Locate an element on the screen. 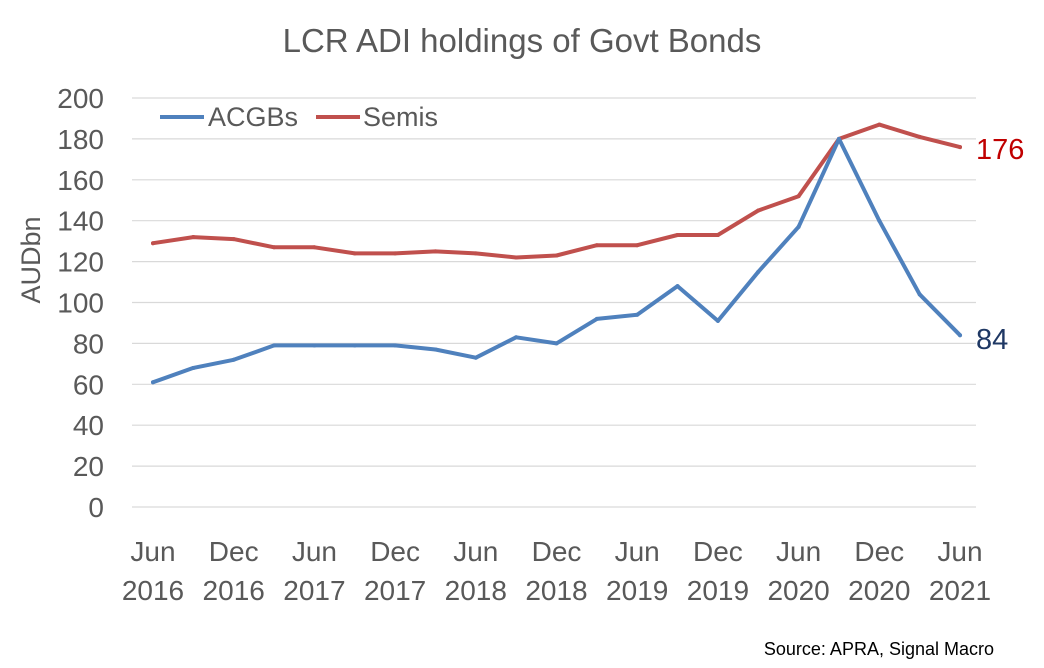  x-tick-label: Dec 2018 is located at coordinates (556, 571).